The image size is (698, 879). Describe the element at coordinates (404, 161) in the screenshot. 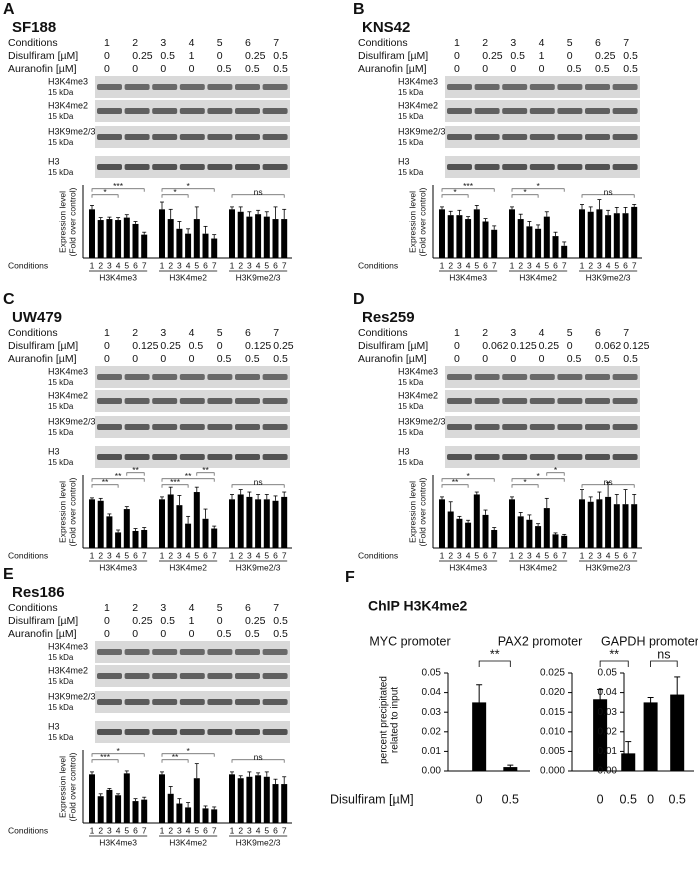

I see `blot-label: H3` at that location.